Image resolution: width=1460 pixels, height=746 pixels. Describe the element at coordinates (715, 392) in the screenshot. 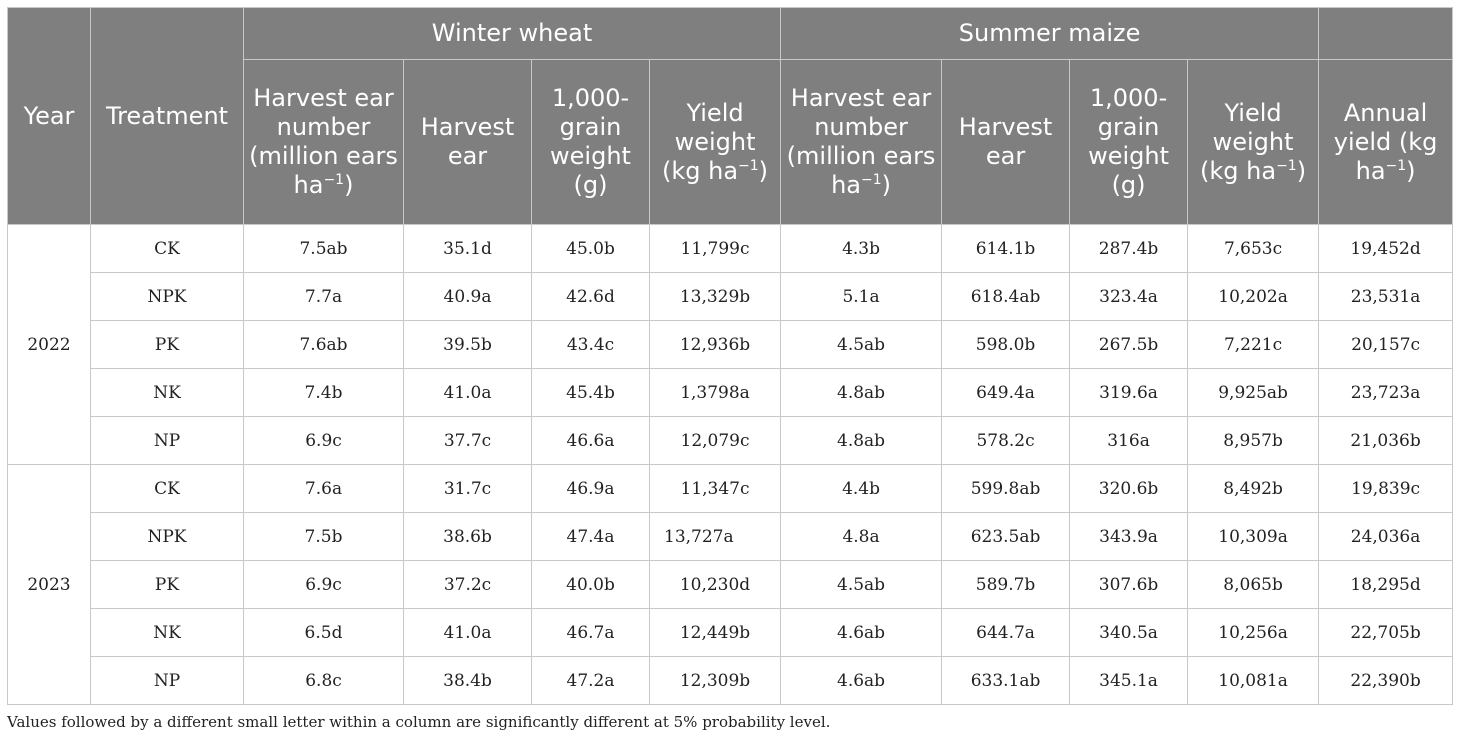

I see `cell-wheat-yield-weight: 1,3798a` at that location.